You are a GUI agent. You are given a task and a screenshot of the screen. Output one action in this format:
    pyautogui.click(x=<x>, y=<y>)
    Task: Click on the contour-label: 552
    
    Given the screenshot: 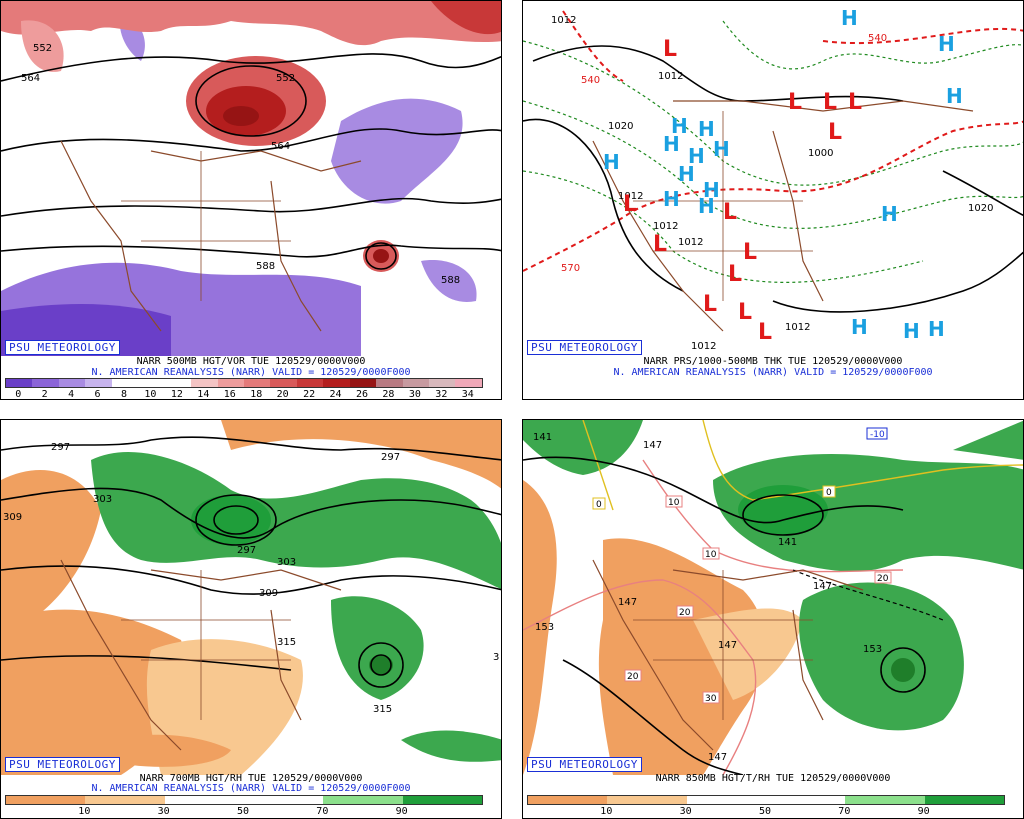 What is the action you would take?
    pyautogui.click(x=42, y=48)
    